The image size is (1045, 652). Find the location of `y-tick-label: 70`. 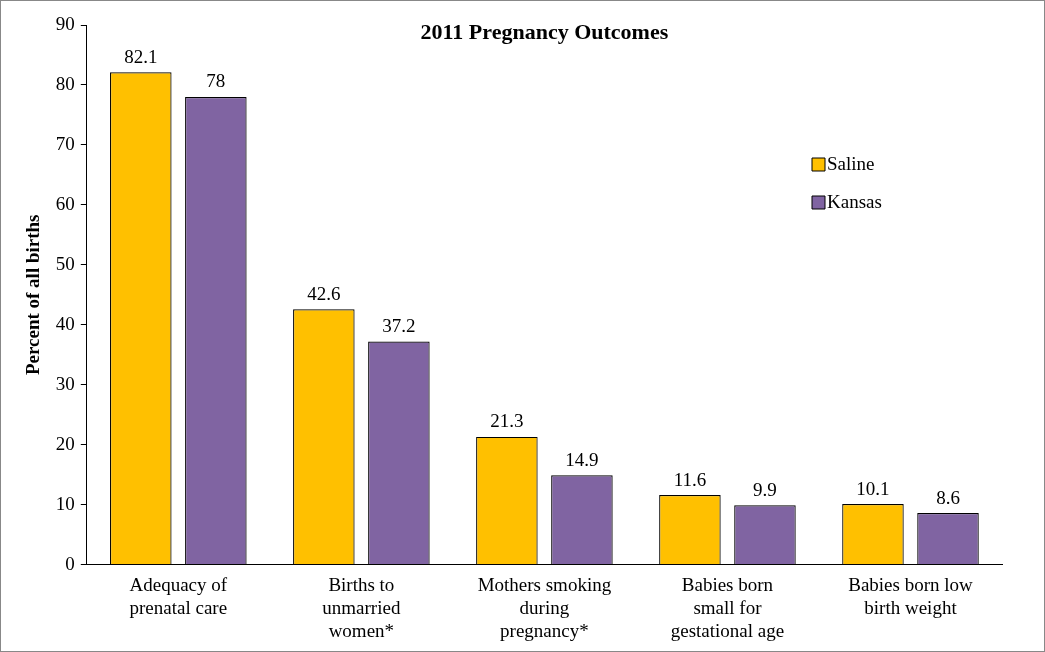

y-tick-label: 70 is located at coordinates (65, 143).